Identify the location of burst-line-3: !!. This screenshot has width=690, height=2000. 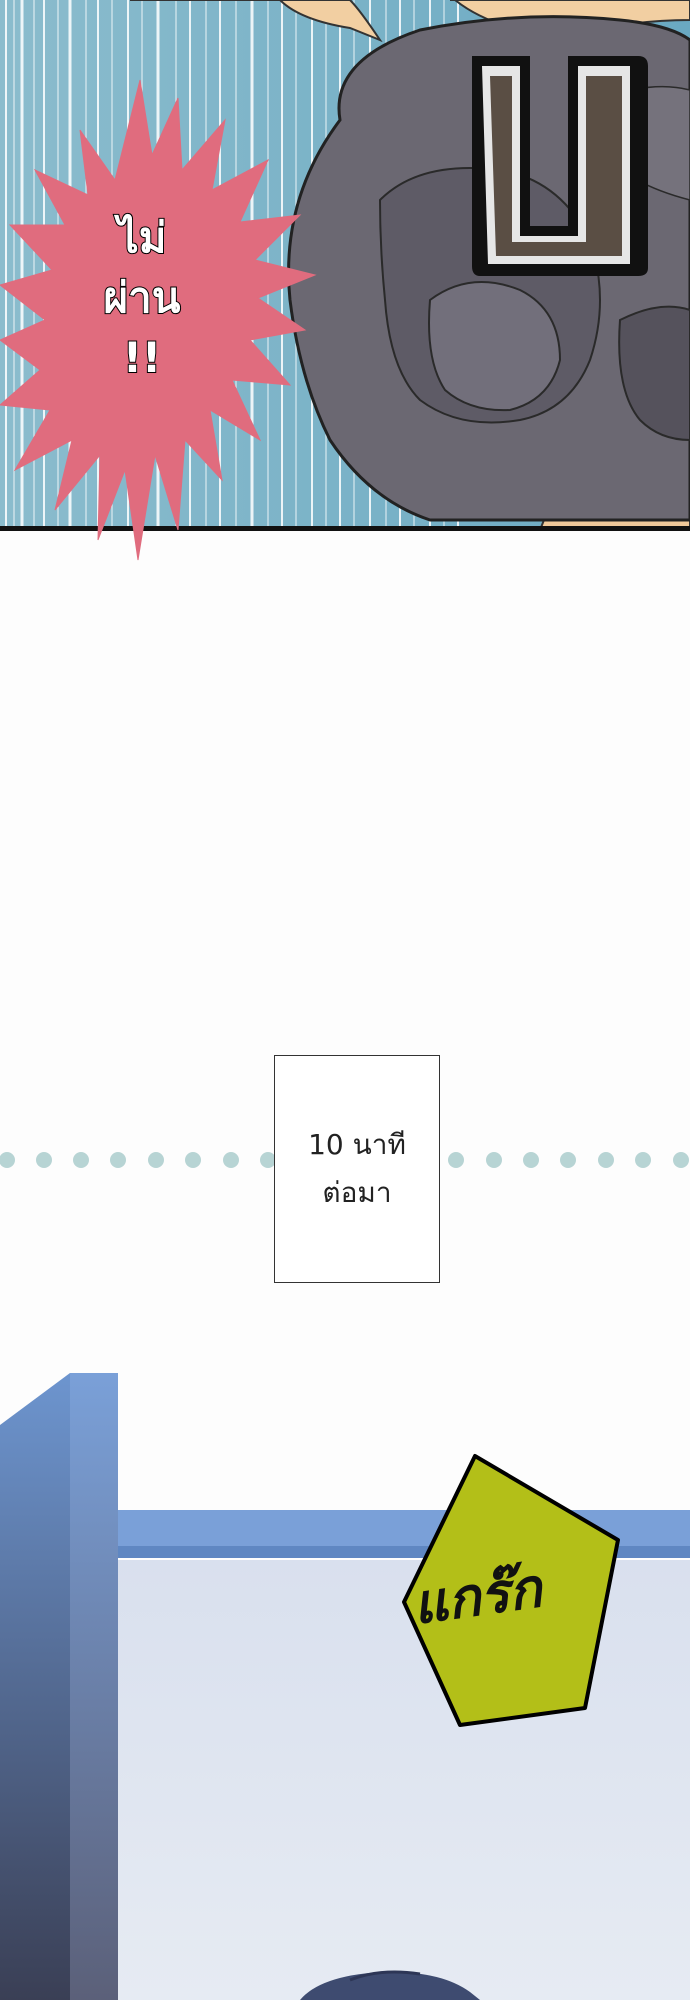
(142, 357).